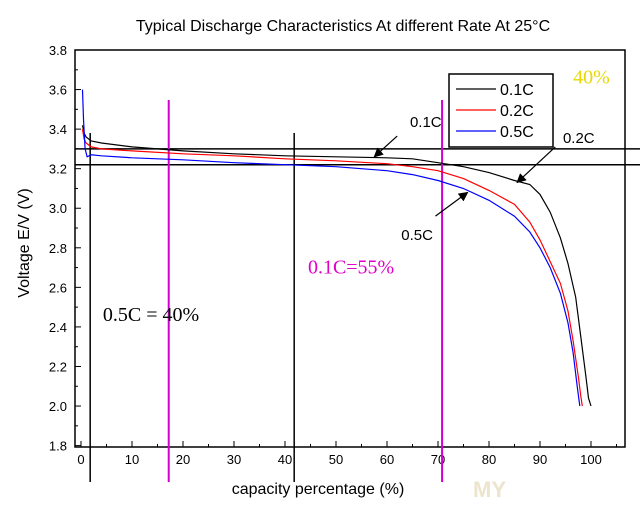  Describe the element at coordinates (58, 327) in the screenshot. I see `y-tick-label: 2.4` at that location.